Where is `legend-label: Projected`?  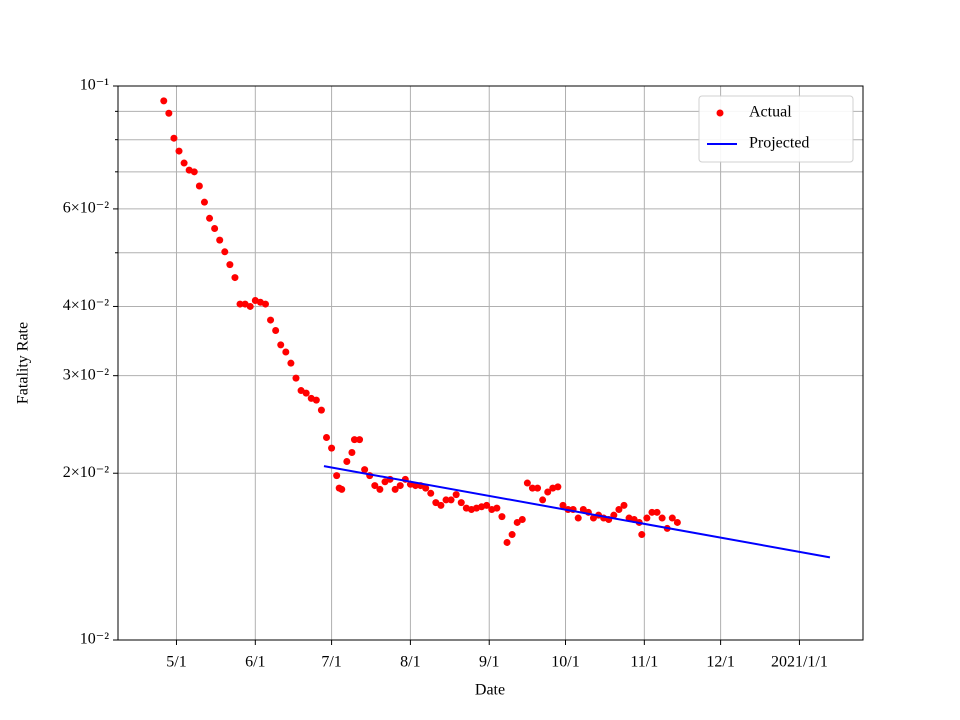
legend-label: Projected is located at coordinates (779, 143).